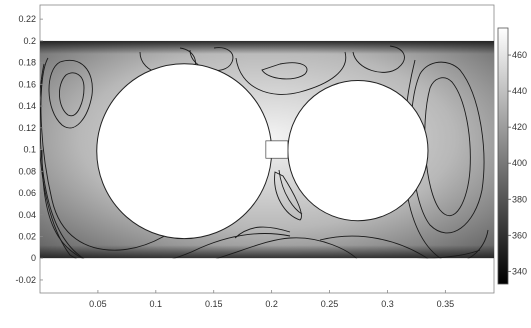  I want to click on obstacle-right-circle, so click(358, 151).